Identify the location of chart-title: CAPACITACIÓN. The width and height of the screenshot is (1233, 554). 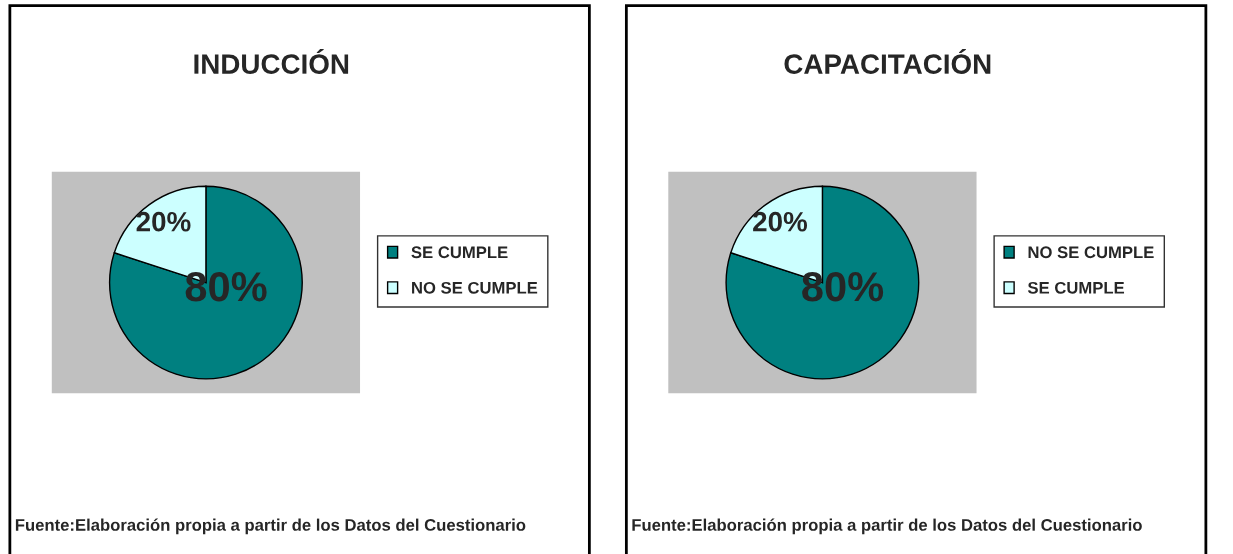
(887, 61).